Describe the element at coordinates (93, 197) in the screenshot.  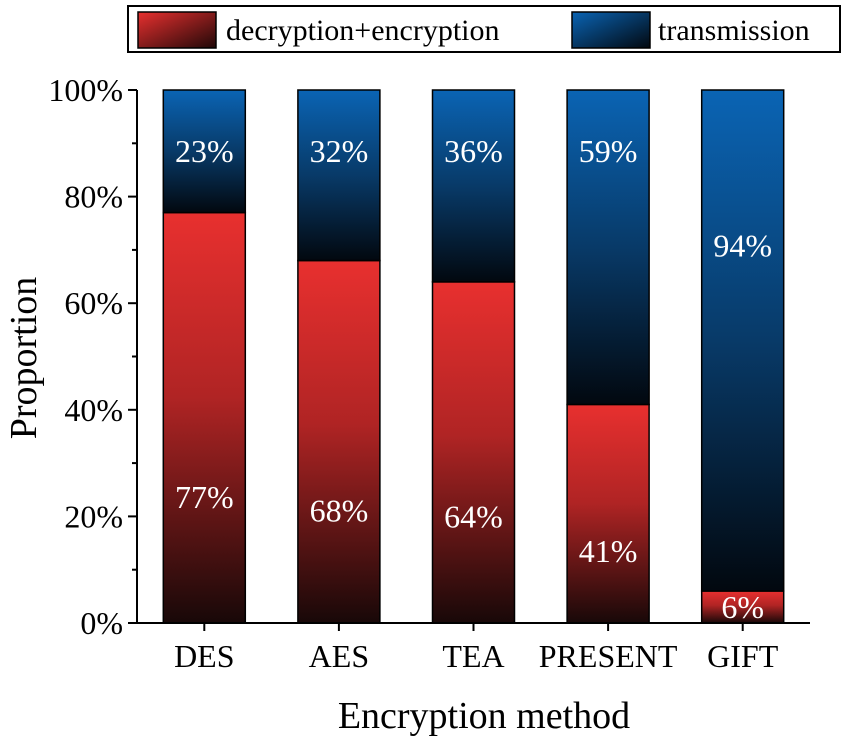
I see `y-tick-label: 80%` at that location.